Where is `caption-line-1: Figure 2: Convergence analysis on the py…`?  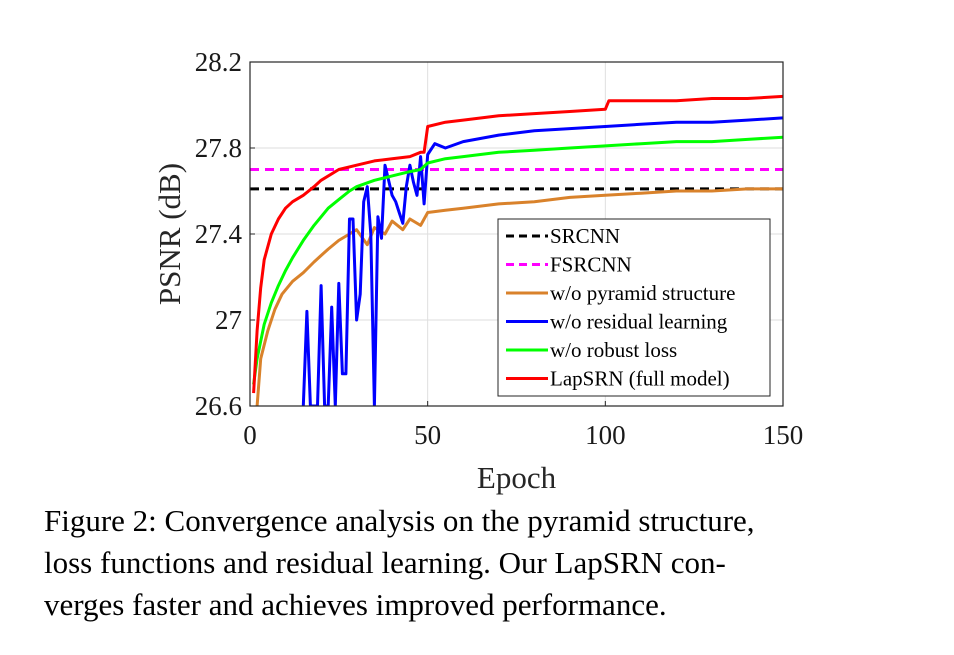 caption-line-1: Figure 2: Convergence analysis on the py… is located at coordinates (399, 520).